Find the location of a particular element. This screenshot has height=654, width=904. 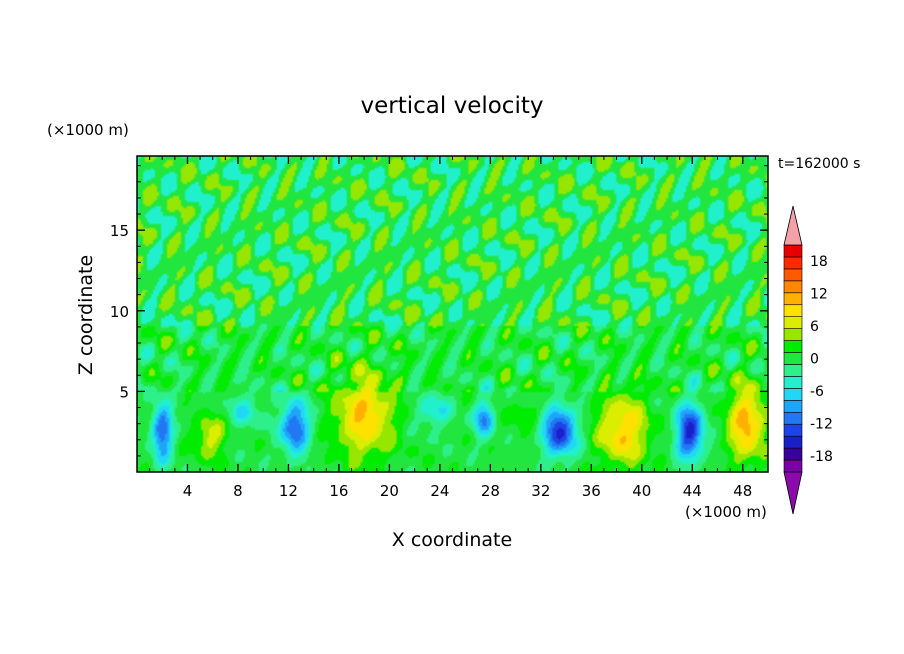

y-unit-label: (×1000 m) is located at coordinates (88, 130).